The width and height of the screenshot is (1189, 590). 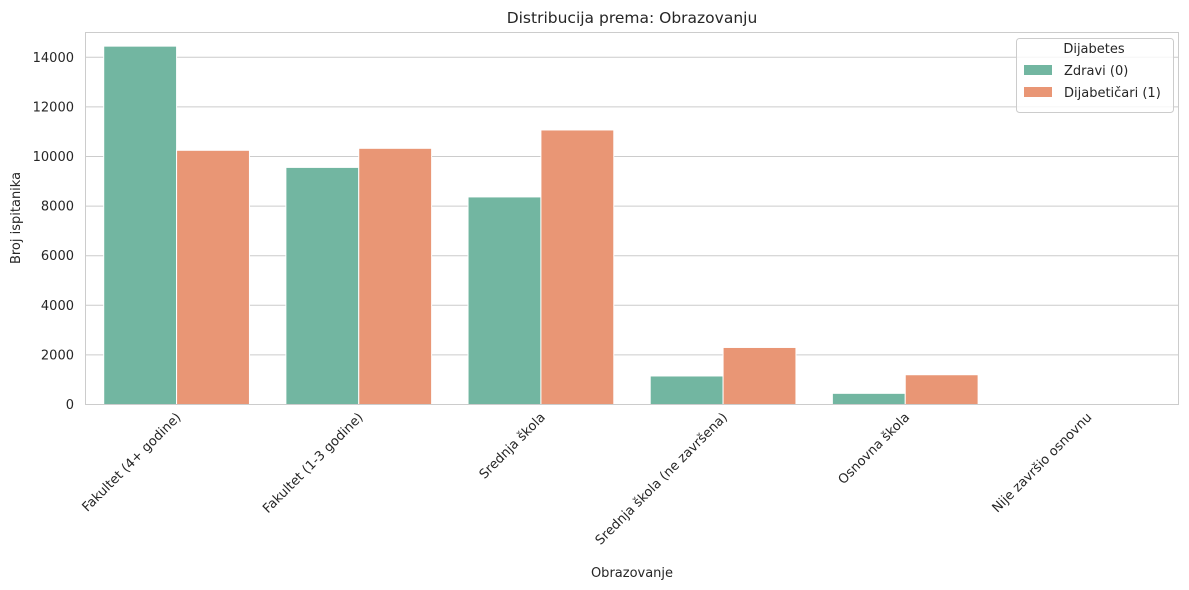 What do you see at coordinates (1038, 92) in the screenshot?
I see `legend-swatch-dijabeticari` at bounding box center [1038, 92].